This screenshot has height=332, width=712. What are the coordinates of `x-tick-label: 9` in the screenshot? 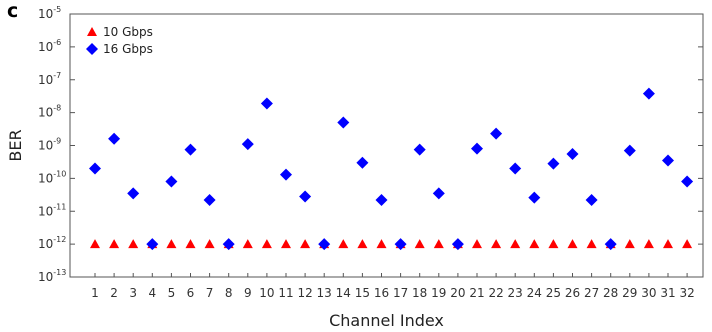 It's located at (248, 293).